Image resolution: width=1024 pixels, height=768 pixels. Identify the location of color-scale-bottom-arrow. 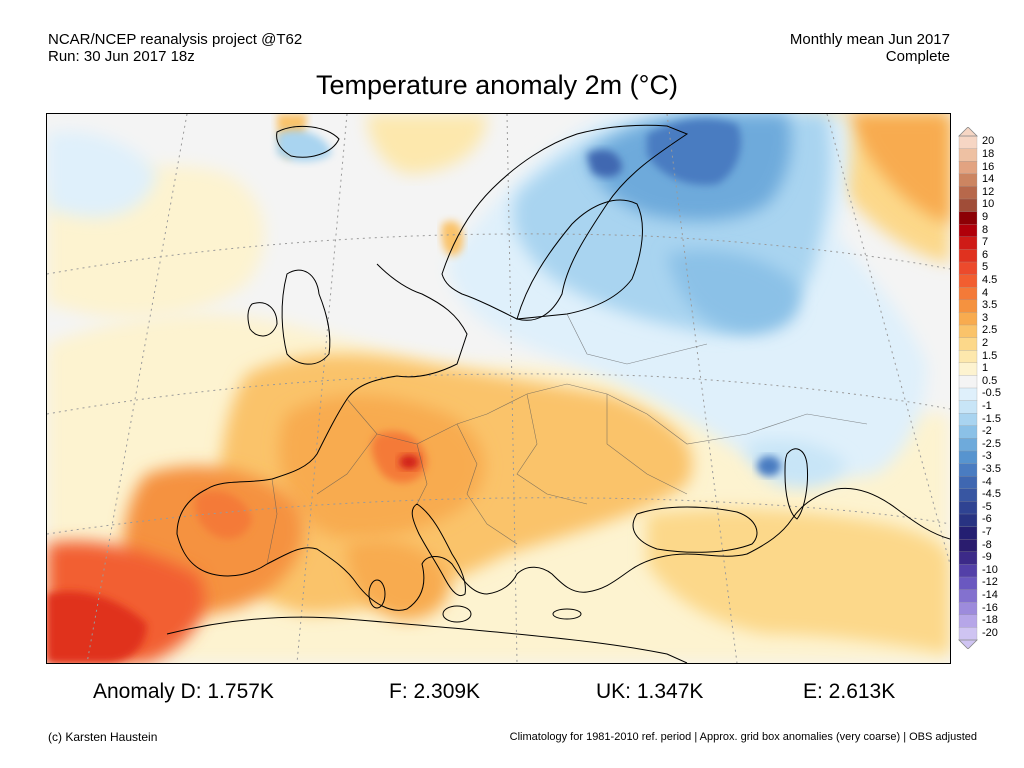
(968, 644).